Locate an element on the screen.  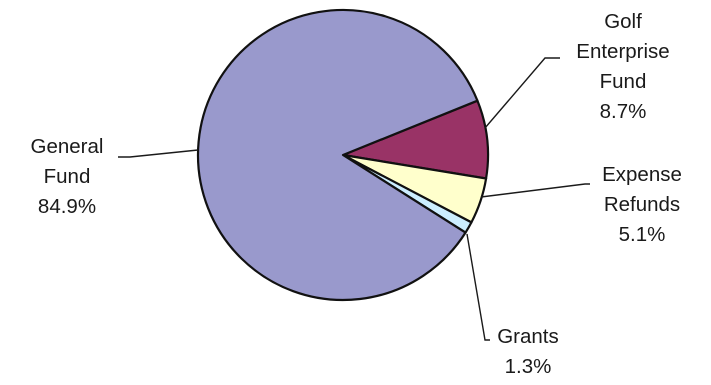
slice-label-grants: Grants 1.3% is located at coordinates (528, 351).